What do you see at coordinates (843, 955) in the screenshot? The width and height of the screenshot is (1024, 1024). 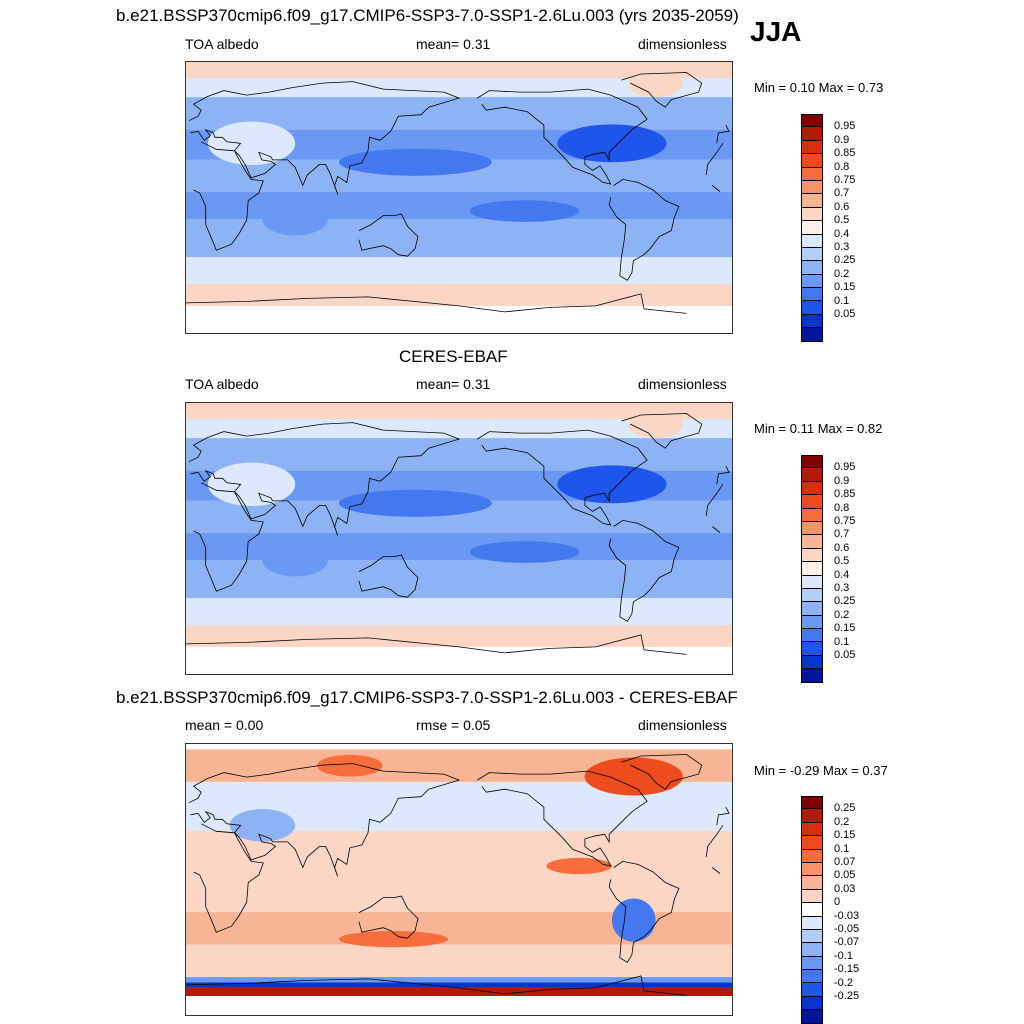 I see `colorbar-tick-label: -0.1` at bounding box center [843, 955].